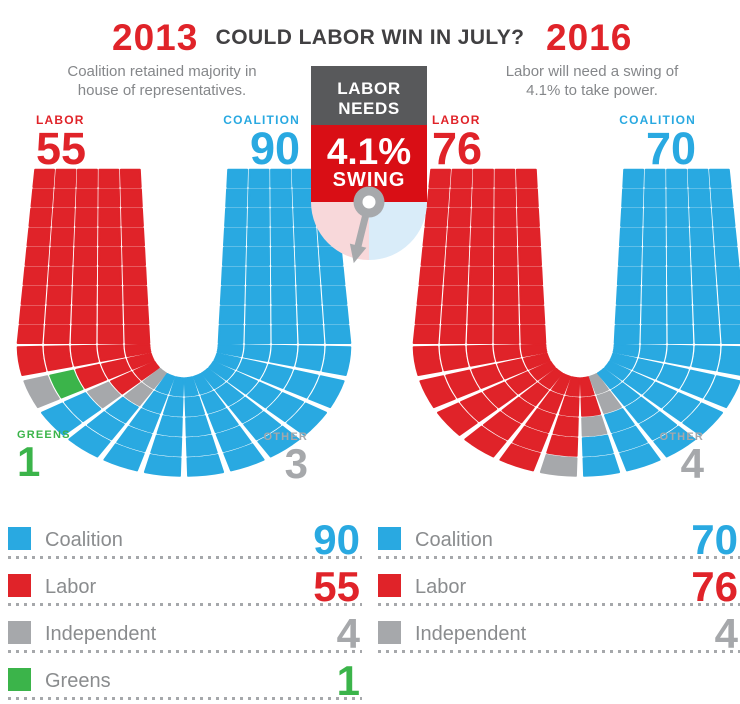 Image resolution: width=740 pixels, height=704 pixels. Describe the element at coordinates (348, 634) in the screenshot. I see `legend-value: 4` at that location.